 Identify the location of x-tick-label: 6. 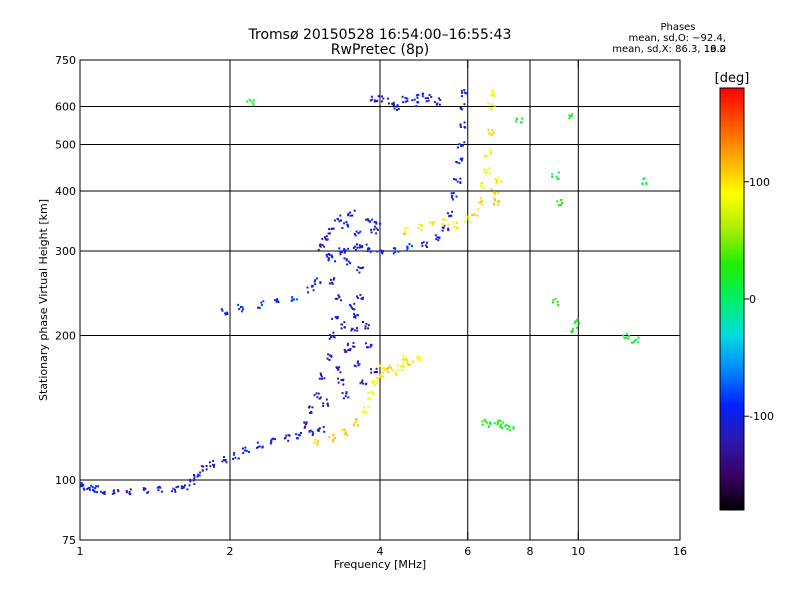
(467, 551).